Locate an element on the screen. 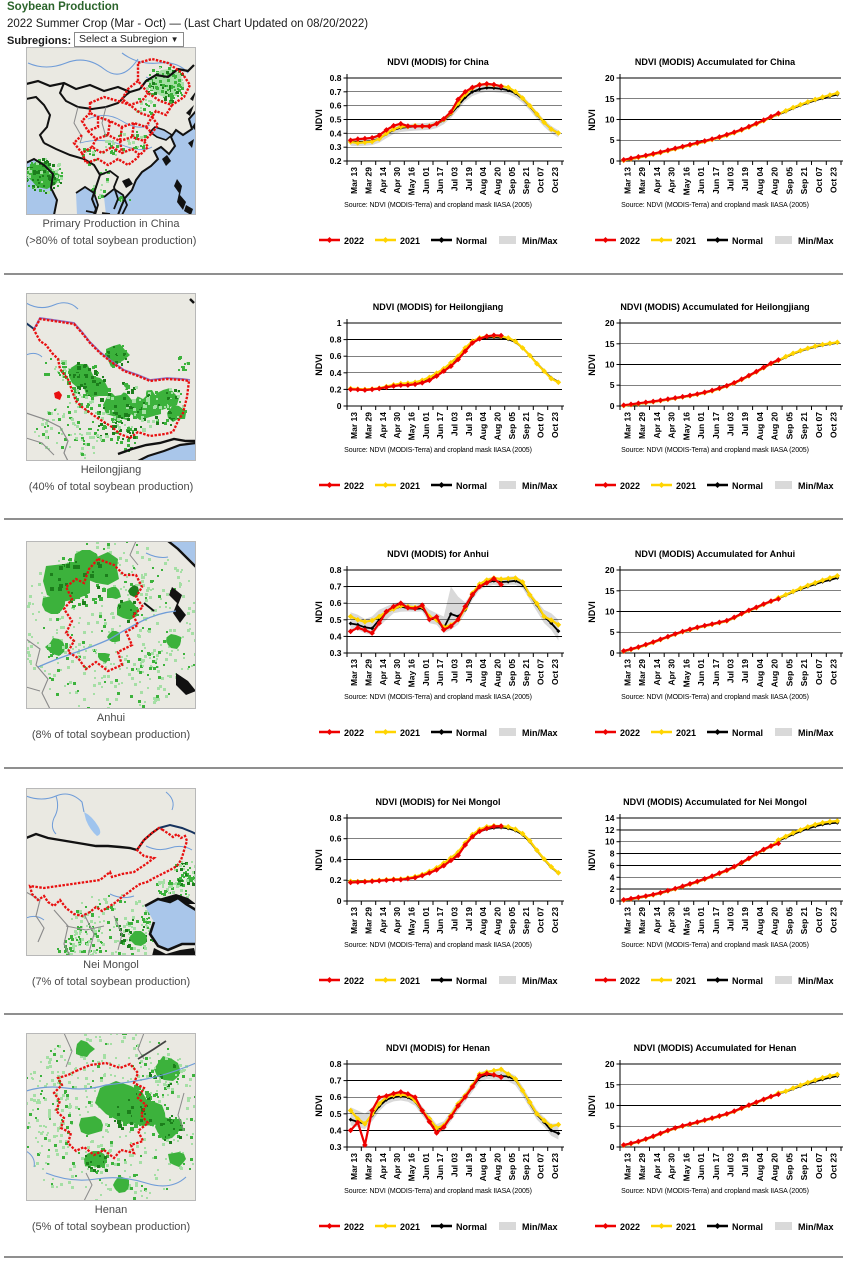 This screenshot has height=1279, width=847. svg-text: 1 is located at coordinates (339, 323).